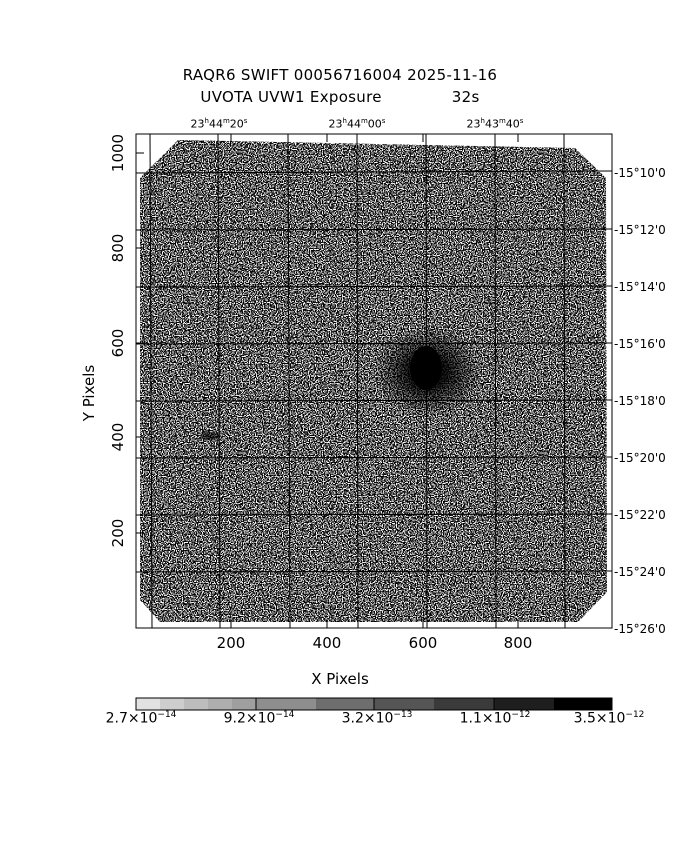 The width and height of the screenshot is (680, 850). I want to click on x-tick-label: 200, so click(231, 643).